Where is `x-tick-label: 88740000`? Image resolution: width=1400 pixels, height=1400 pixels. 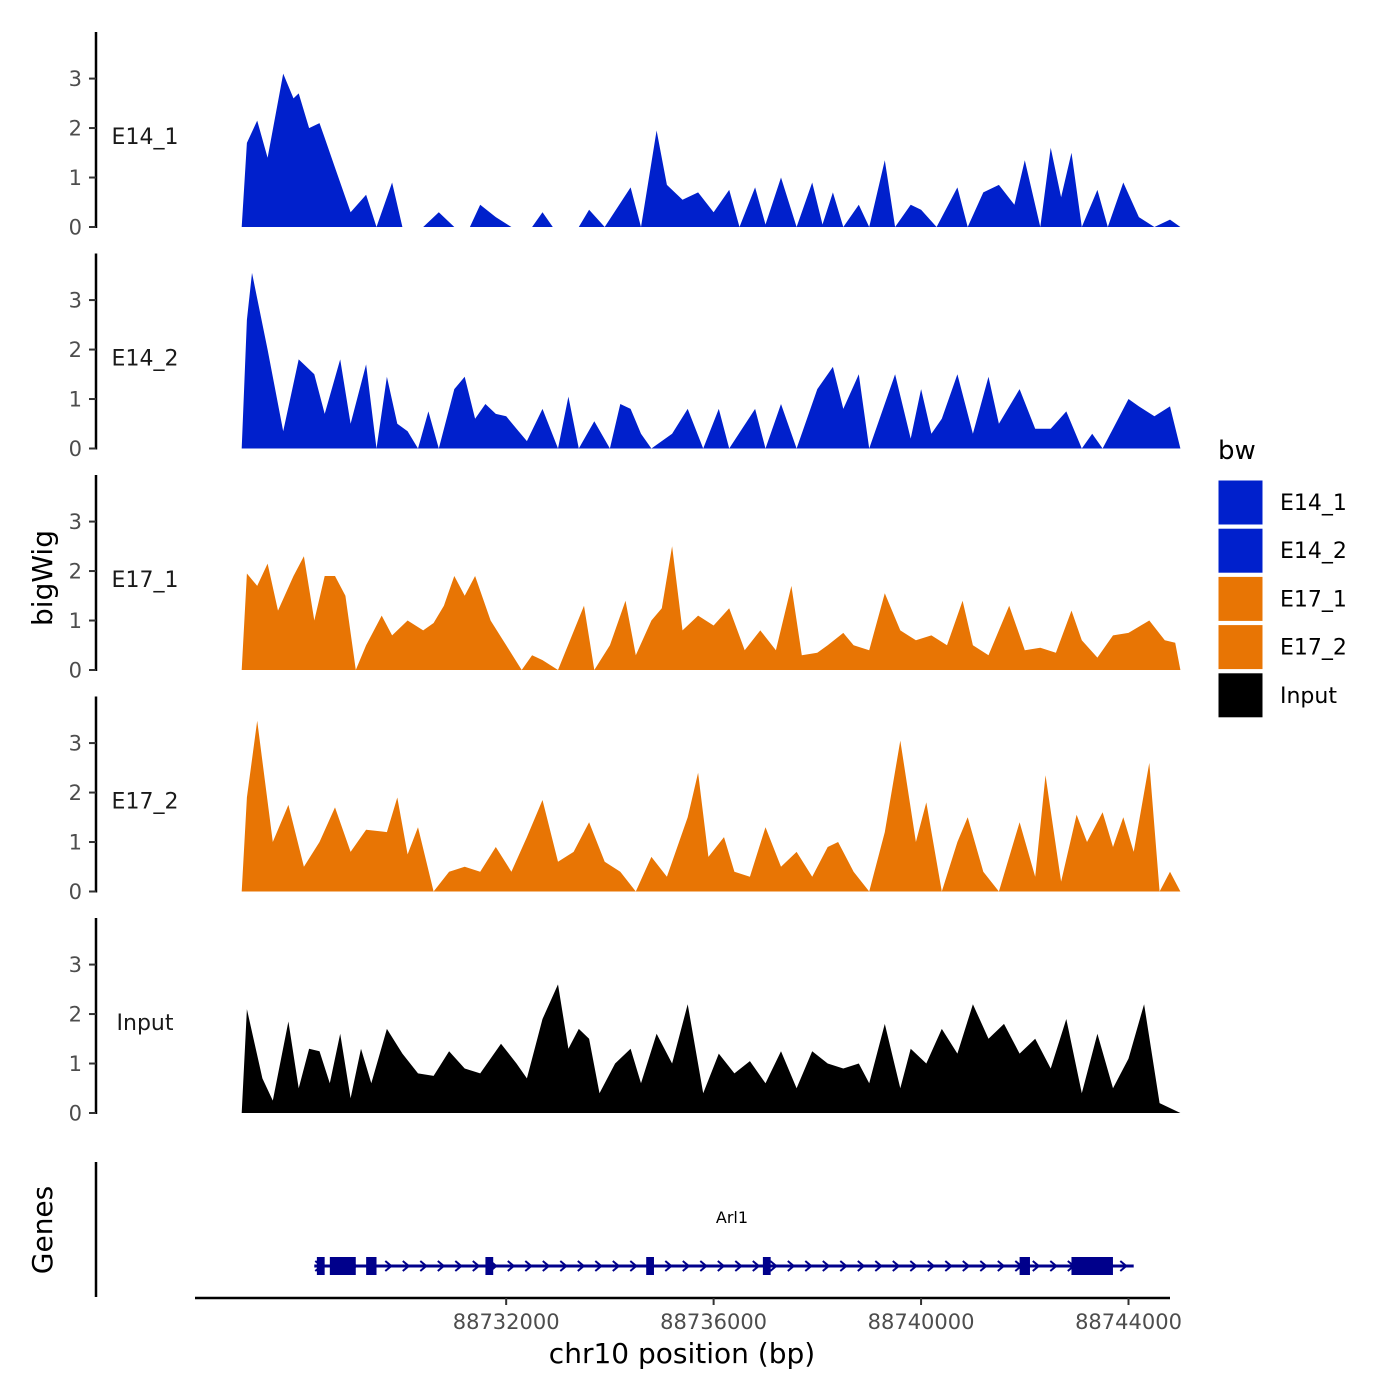
x-tick-label: 88740000 is located at coordinates (921, 1322).